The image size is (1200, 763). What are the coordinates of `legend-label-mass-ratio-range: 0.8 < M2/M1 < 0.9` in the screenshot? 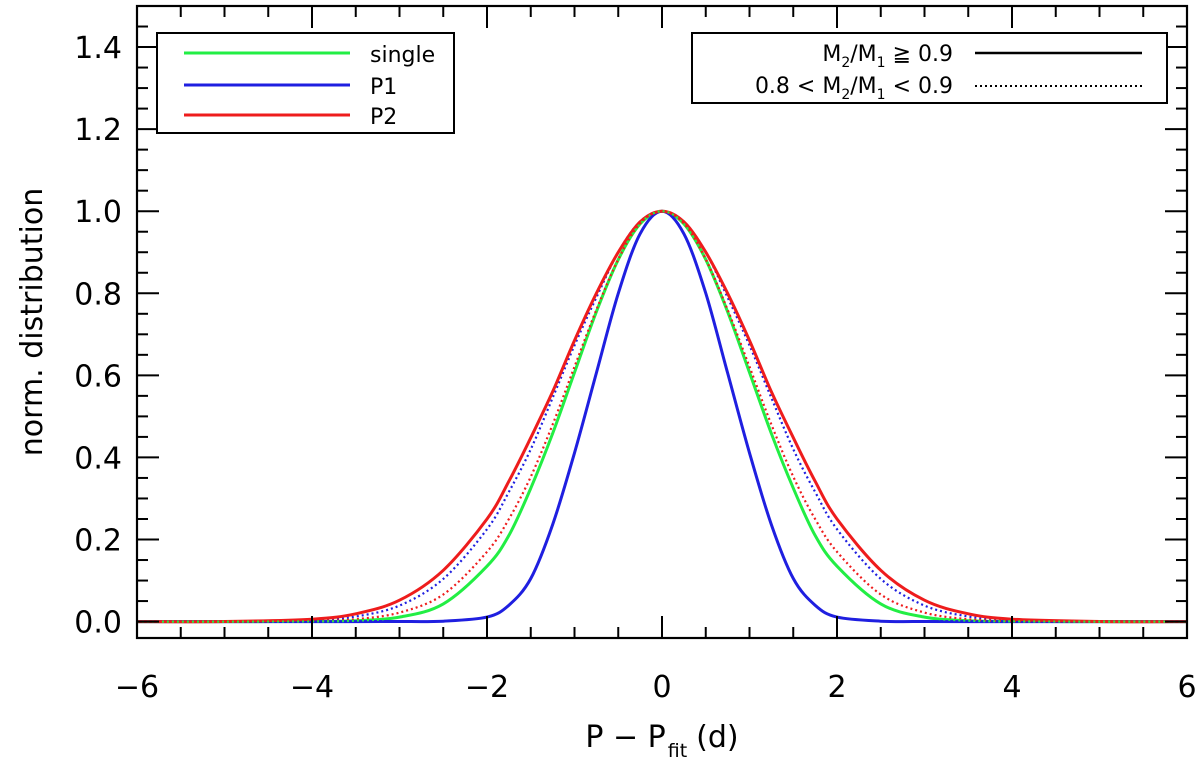 It's located at (854, 88).